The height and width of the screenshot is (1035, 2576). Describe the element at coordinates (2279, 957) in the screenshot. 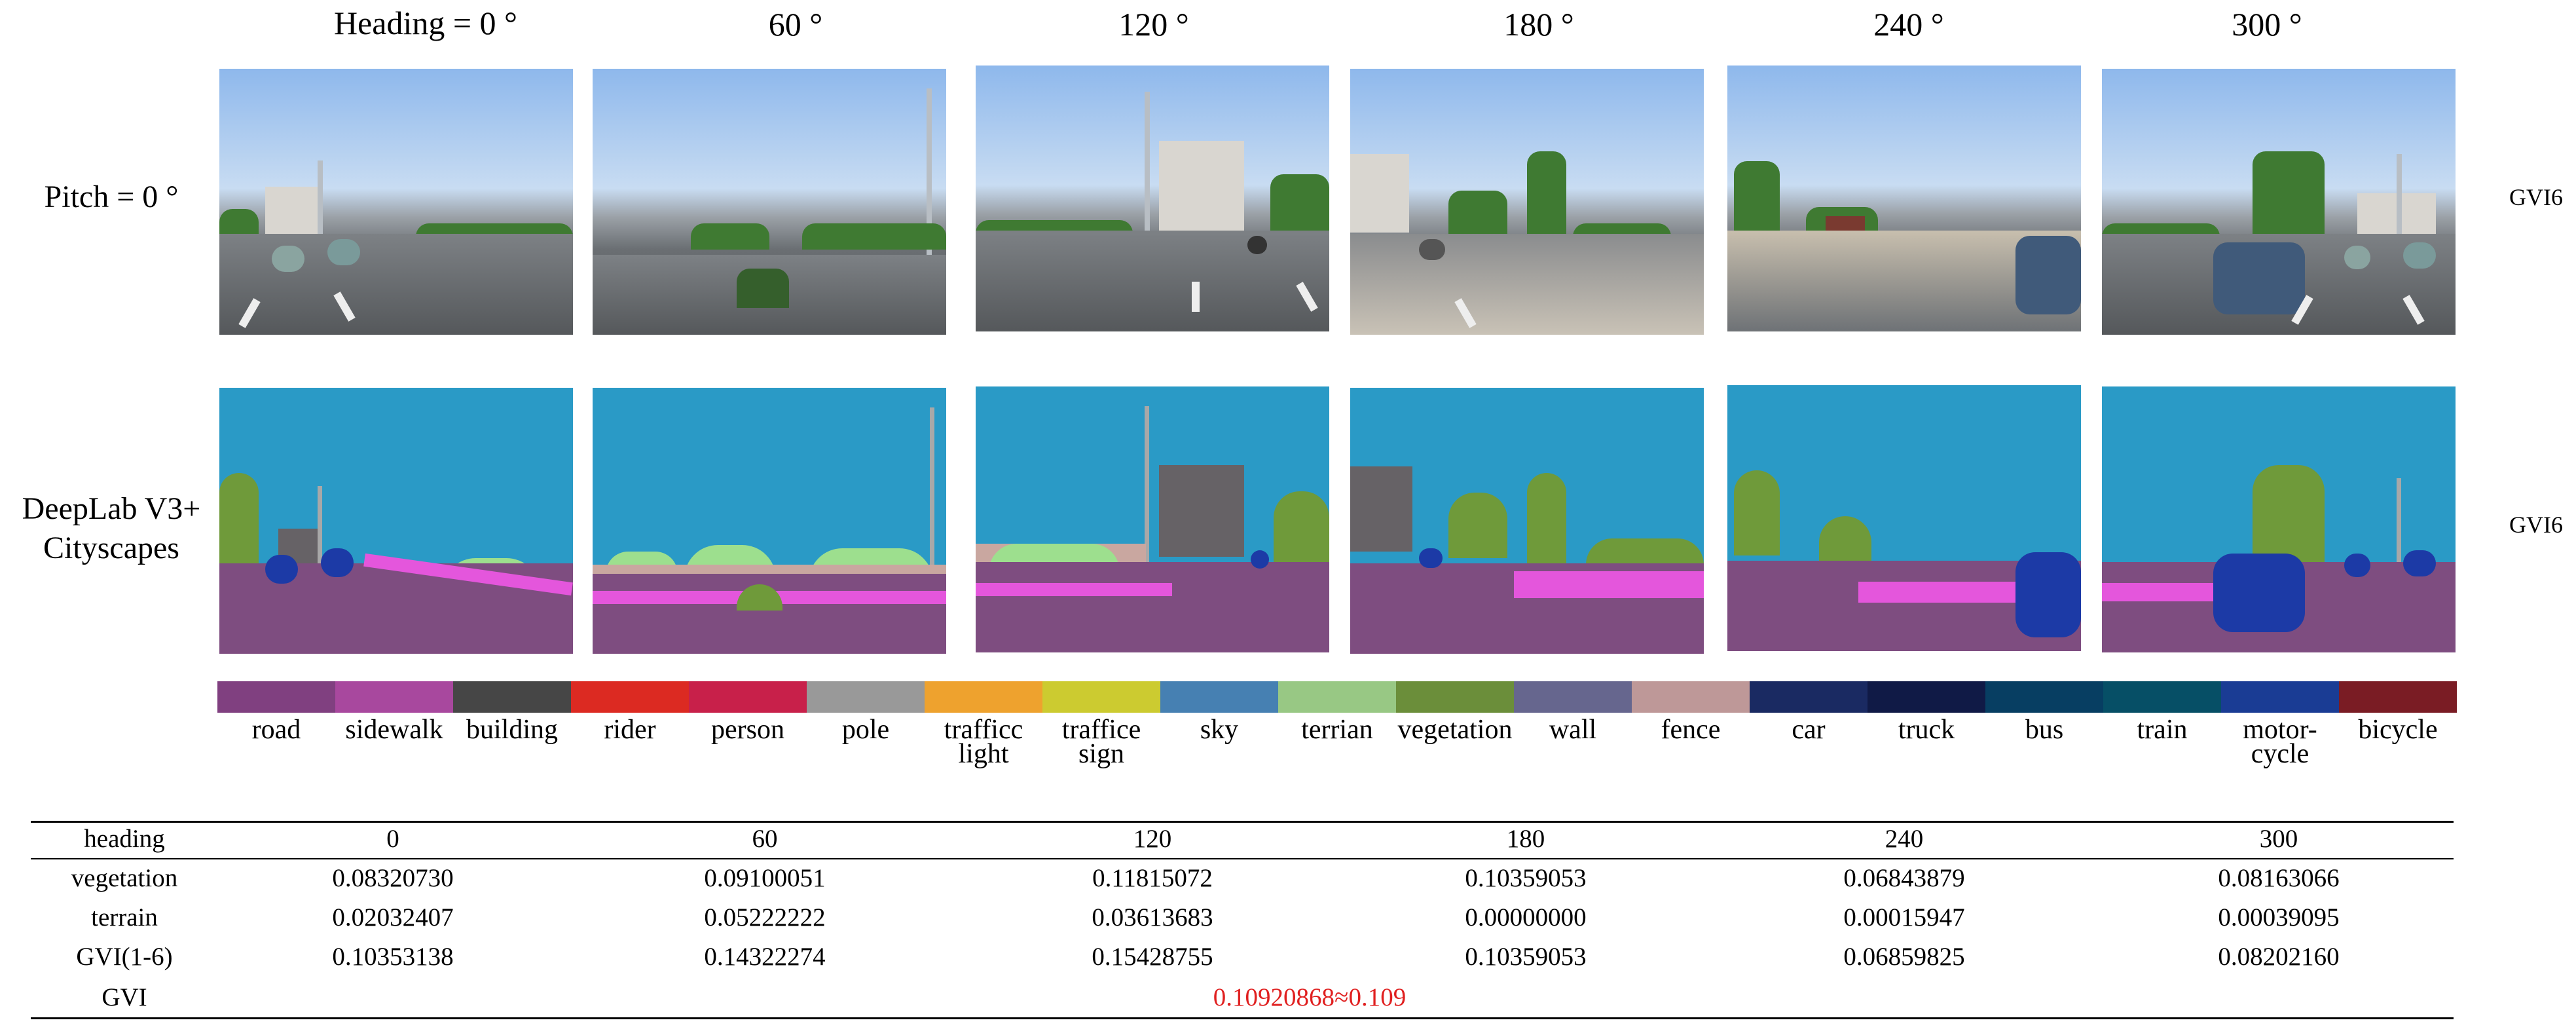

I see `table-cell: 0.08202160` at that location.